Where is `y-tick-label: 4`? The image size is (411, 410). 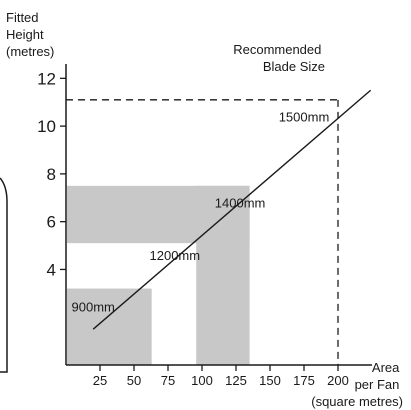 y-tick-label: 4 is located at coordinates (51, 269).